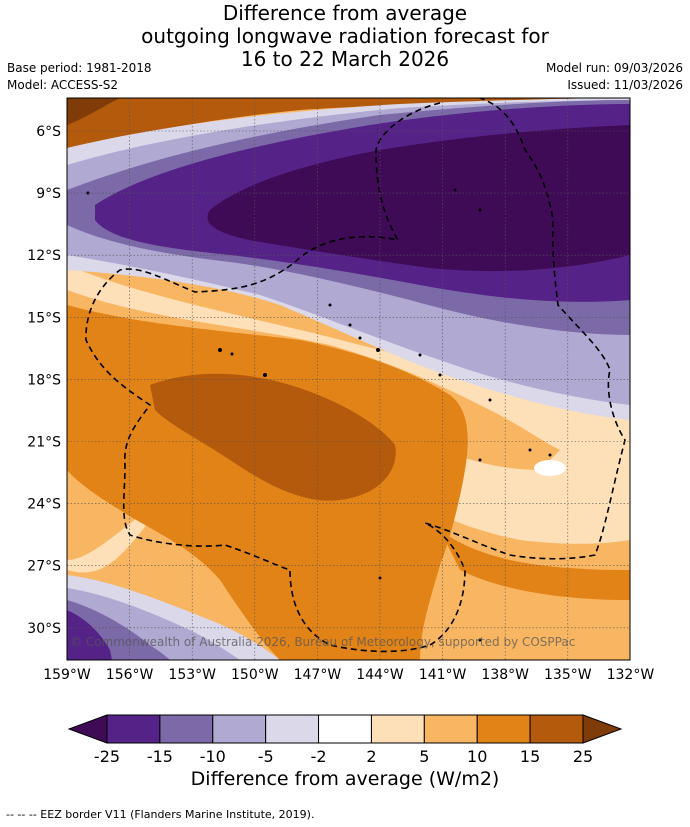  What do you see at coordinates (266, 756) in the screenshot?
I see `colorbar-tick: -5` at bounding box center [266, 756].